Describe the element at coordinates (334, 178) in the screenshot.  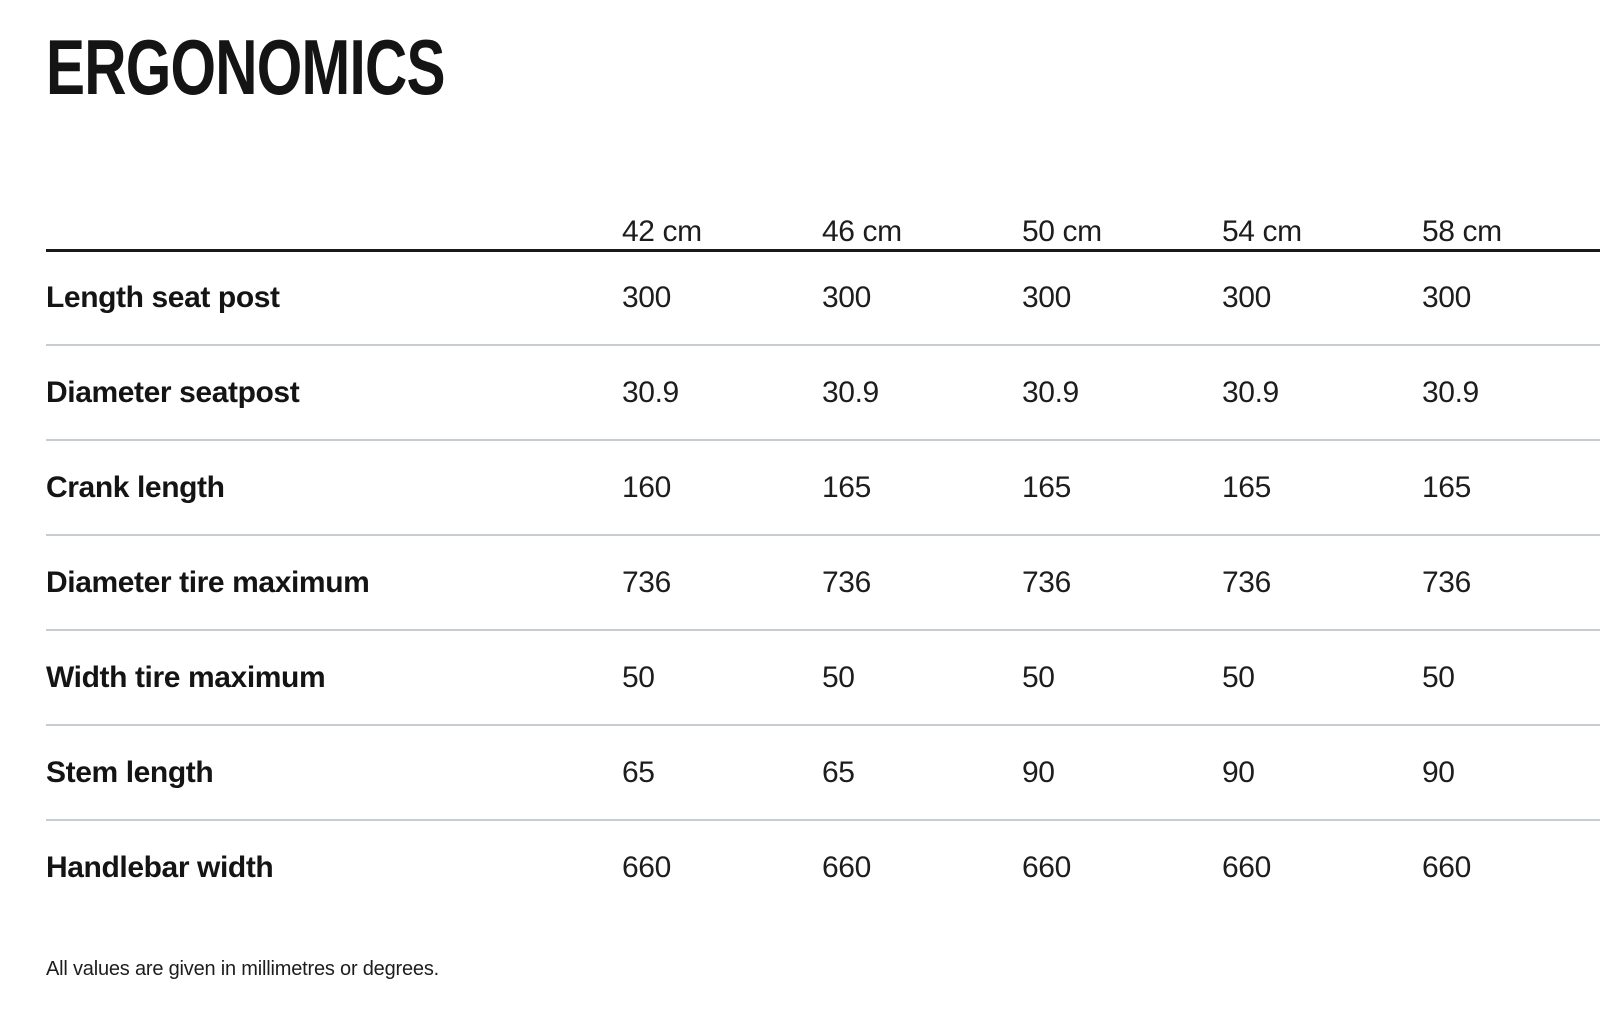
I see `corner-cell` at that location.